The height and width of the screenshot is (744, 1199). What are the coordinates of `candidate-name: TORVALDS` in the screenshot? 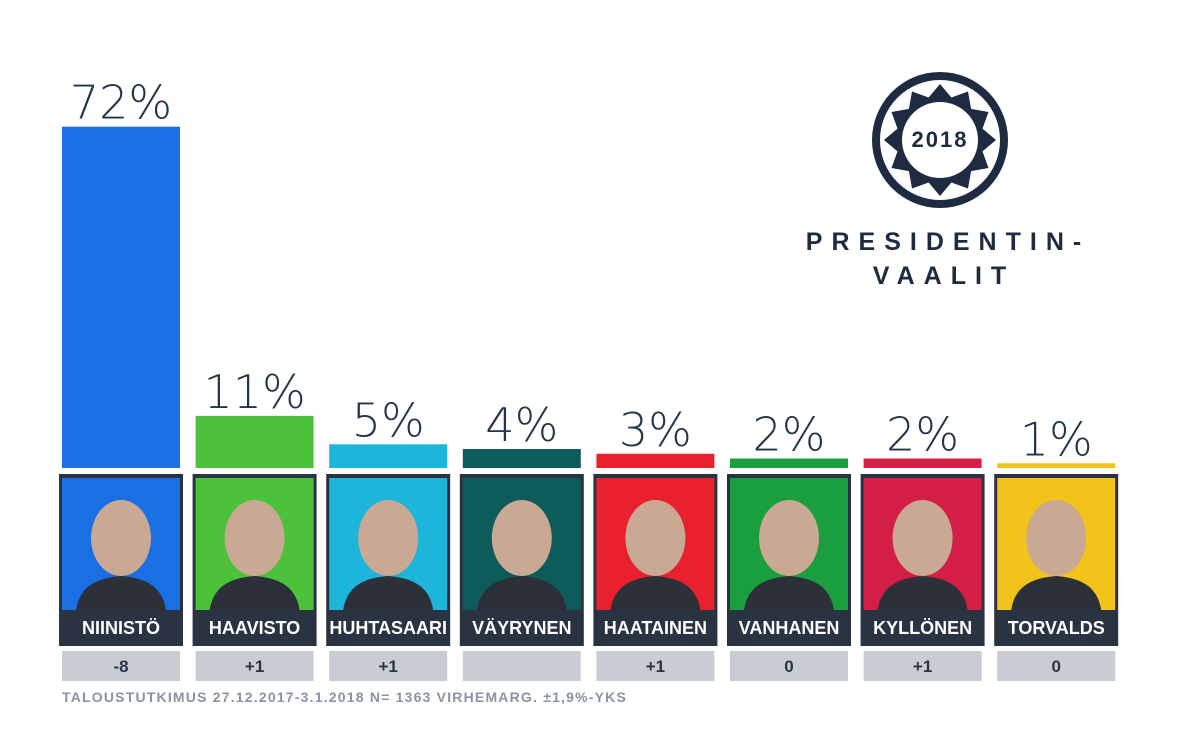 It's located at (1056, 628).